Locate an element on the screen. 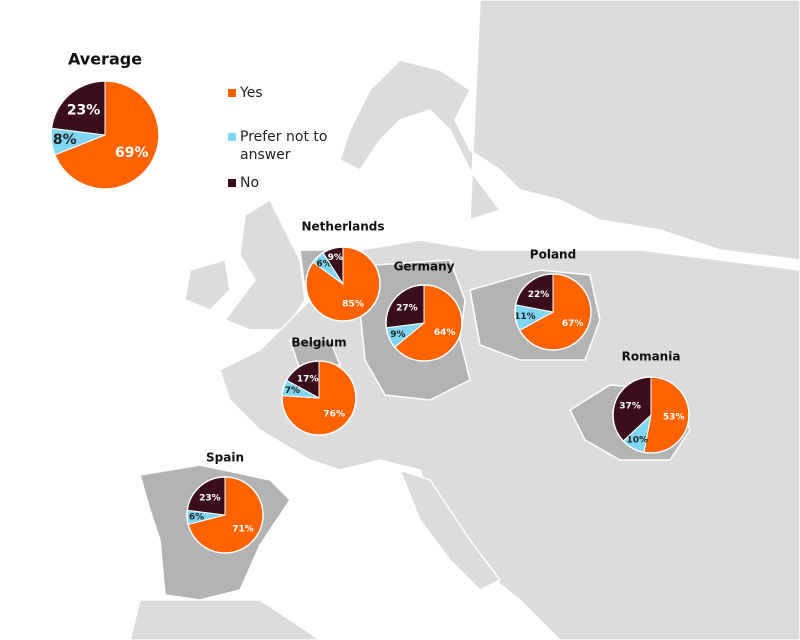 This screenshot has width=800, height=640. pie-chart: Average 69% 8% 23% is located at coordinates (105, 120).